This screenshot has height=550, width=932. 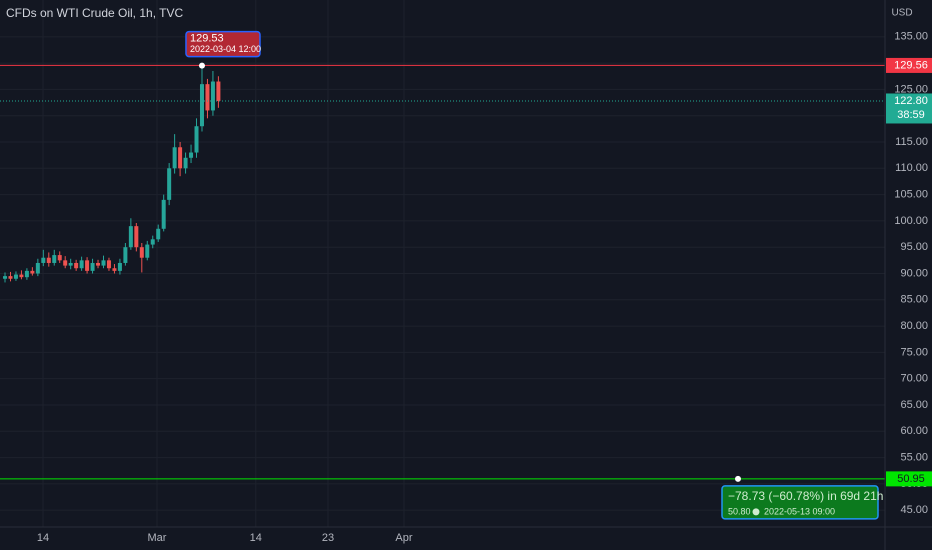 What do you see at coordinates (901, 13) in the screenshot?
I see `currency-label: USD` at bounding box center [901, 13].